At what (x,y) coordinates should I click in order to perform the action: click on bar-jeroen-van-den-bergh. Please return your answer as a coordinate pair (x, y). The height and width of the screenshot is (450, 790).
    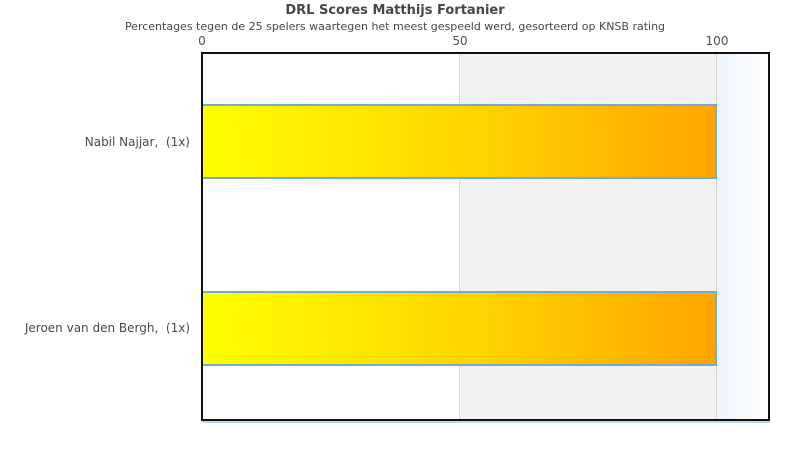
    Looking at the image, I should click on (460, 328).